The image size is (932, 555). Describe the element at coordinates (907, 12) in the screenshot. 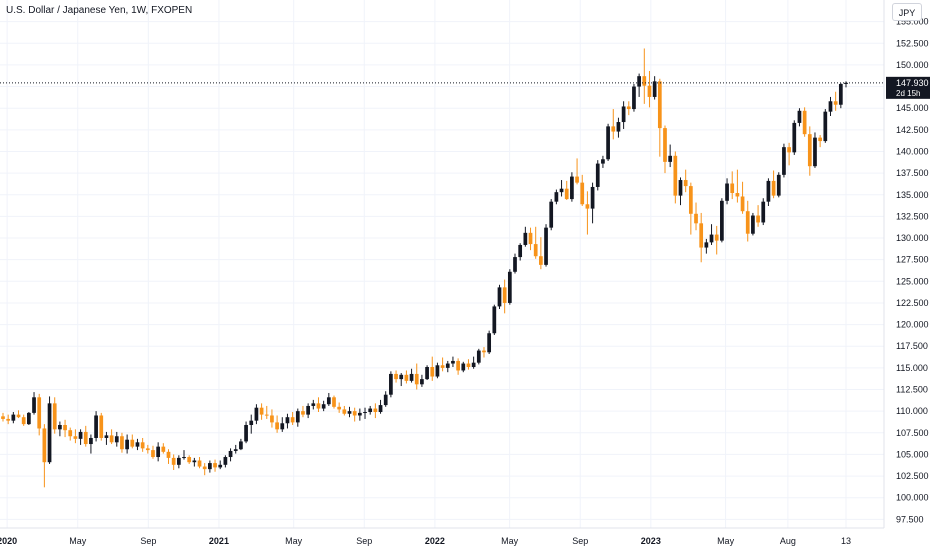

I see `currency-button: JPY` at that location.